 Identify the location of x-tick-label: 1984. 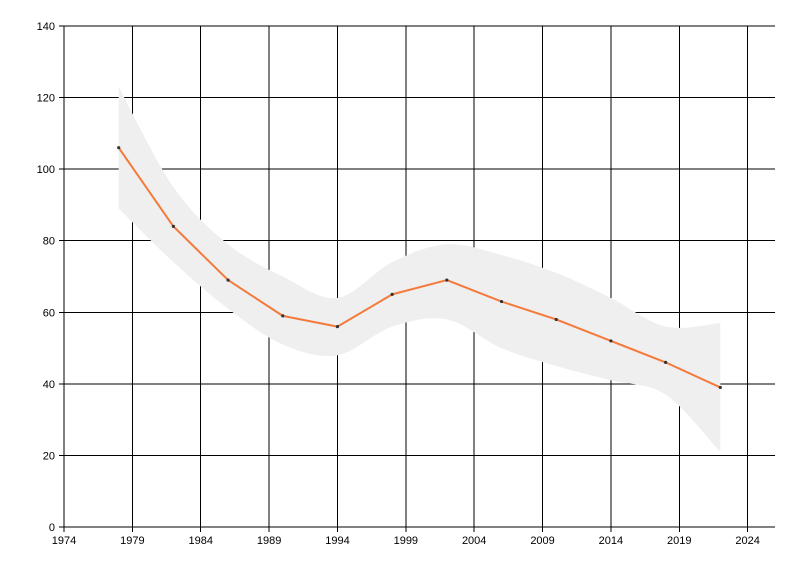
(200, 541).